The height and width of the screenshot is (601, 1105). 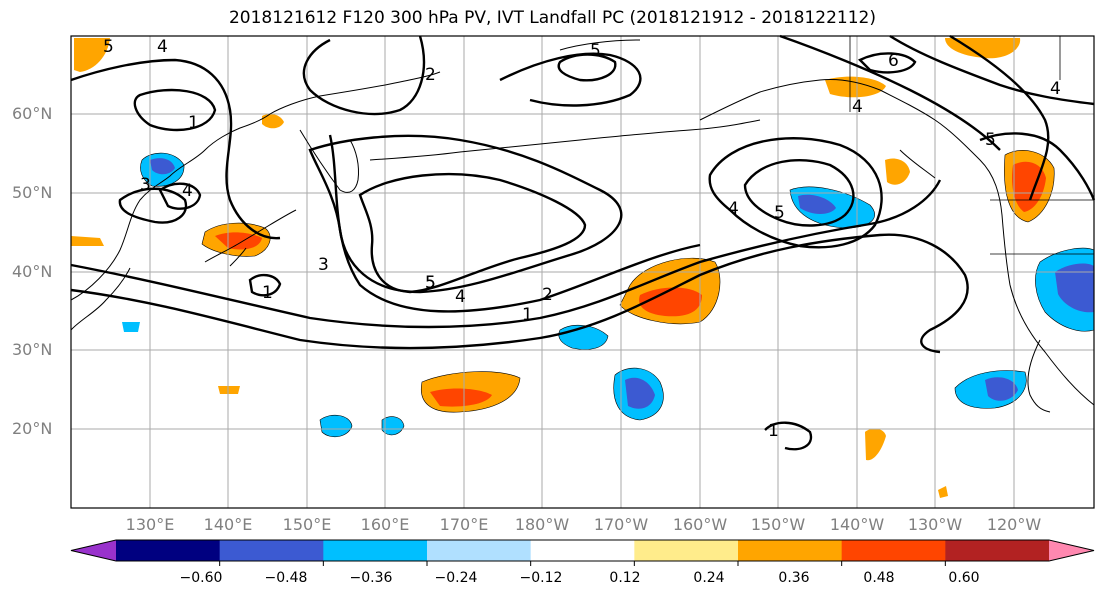 I want to click on lat-label: 60°N, so click(x=32, y=113).